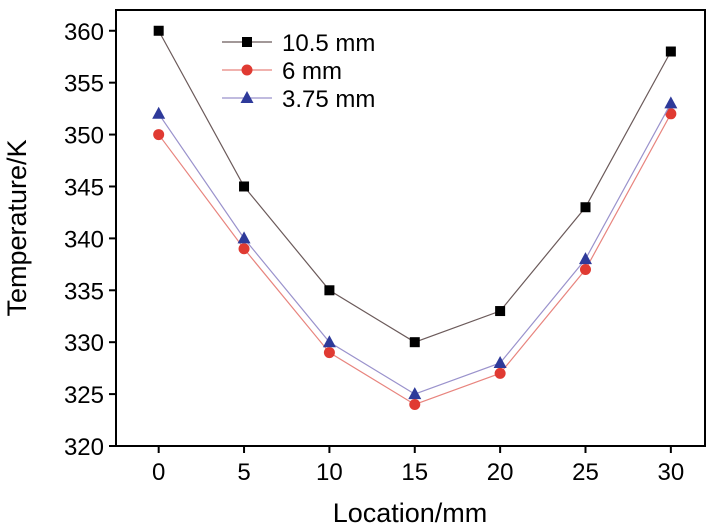 The width and height of the screenshot is (713, 531). I want to click on legend-item-2: 3.75 mm, so click(298, 99).